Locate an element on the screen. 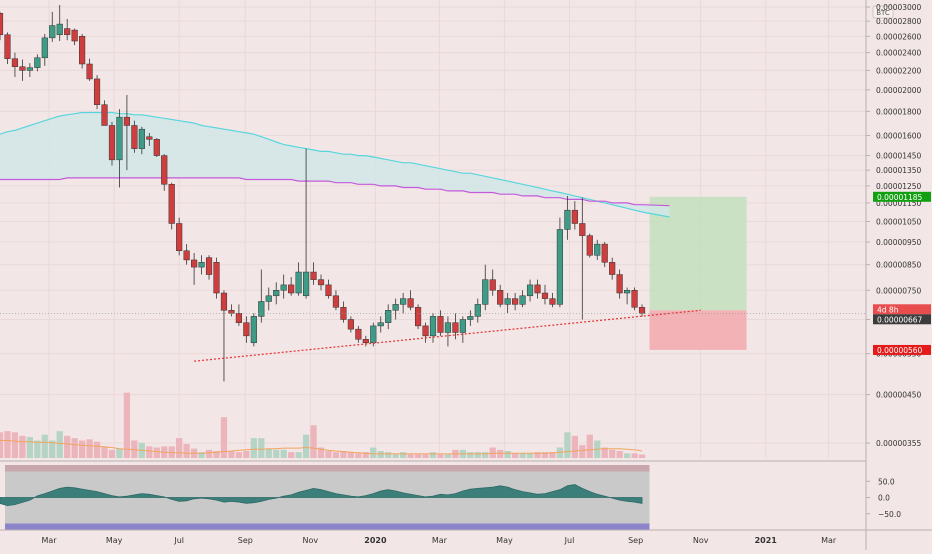 The image size is (932, 554). currency-badge is located at coordinates (883, 12).